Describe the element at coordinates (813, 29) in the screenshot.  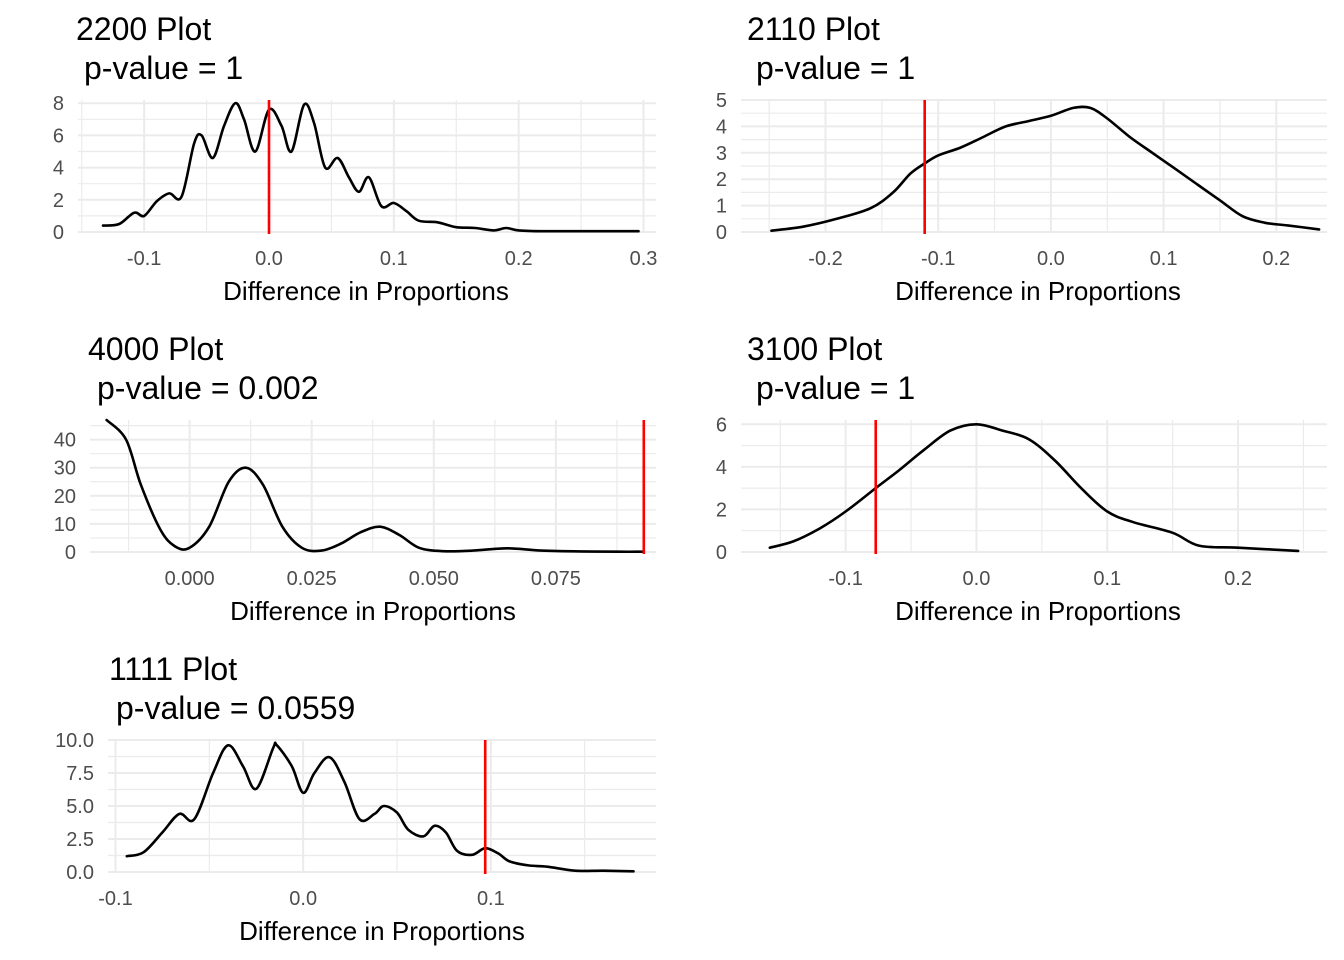
I see `chart-title: 2110 Plot` at that location.